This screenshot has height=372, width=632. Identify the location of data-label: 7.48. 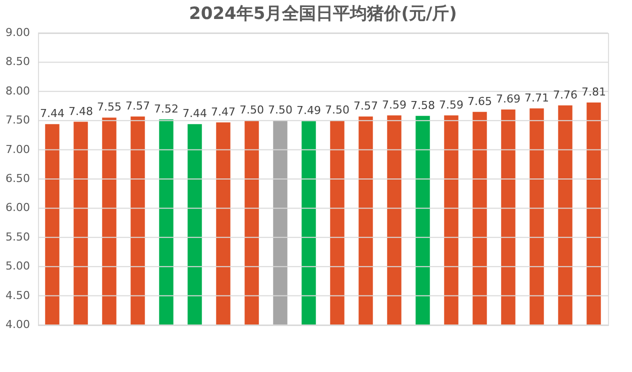
(80, 111).